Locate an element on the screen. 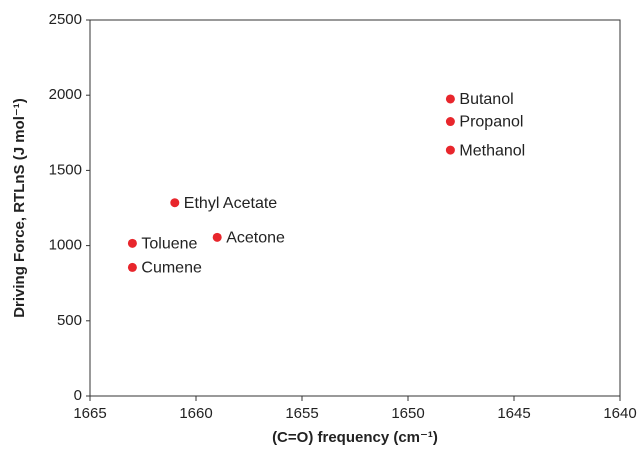 The height and width of the screenshot is (452, 641). y-tick-label: 2000 is located at coordinates (65, 94).